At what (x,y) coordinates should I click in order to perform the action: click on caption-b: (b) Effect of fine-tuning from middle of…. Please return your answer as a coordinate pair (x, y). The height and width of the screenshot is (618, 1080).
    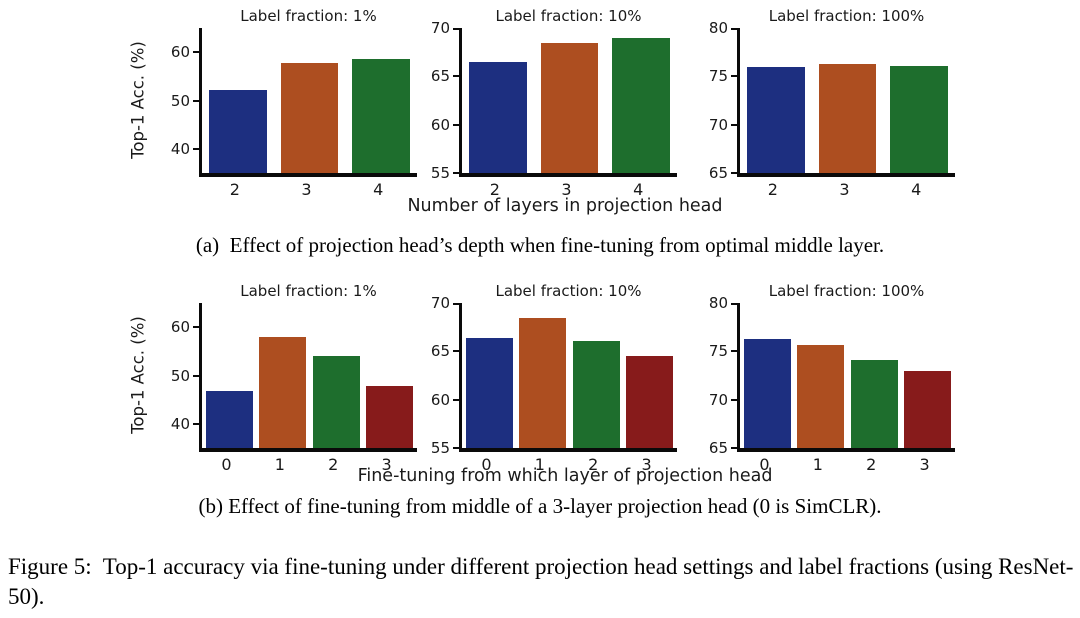
    Looking at the image, I should click on (540, 506).